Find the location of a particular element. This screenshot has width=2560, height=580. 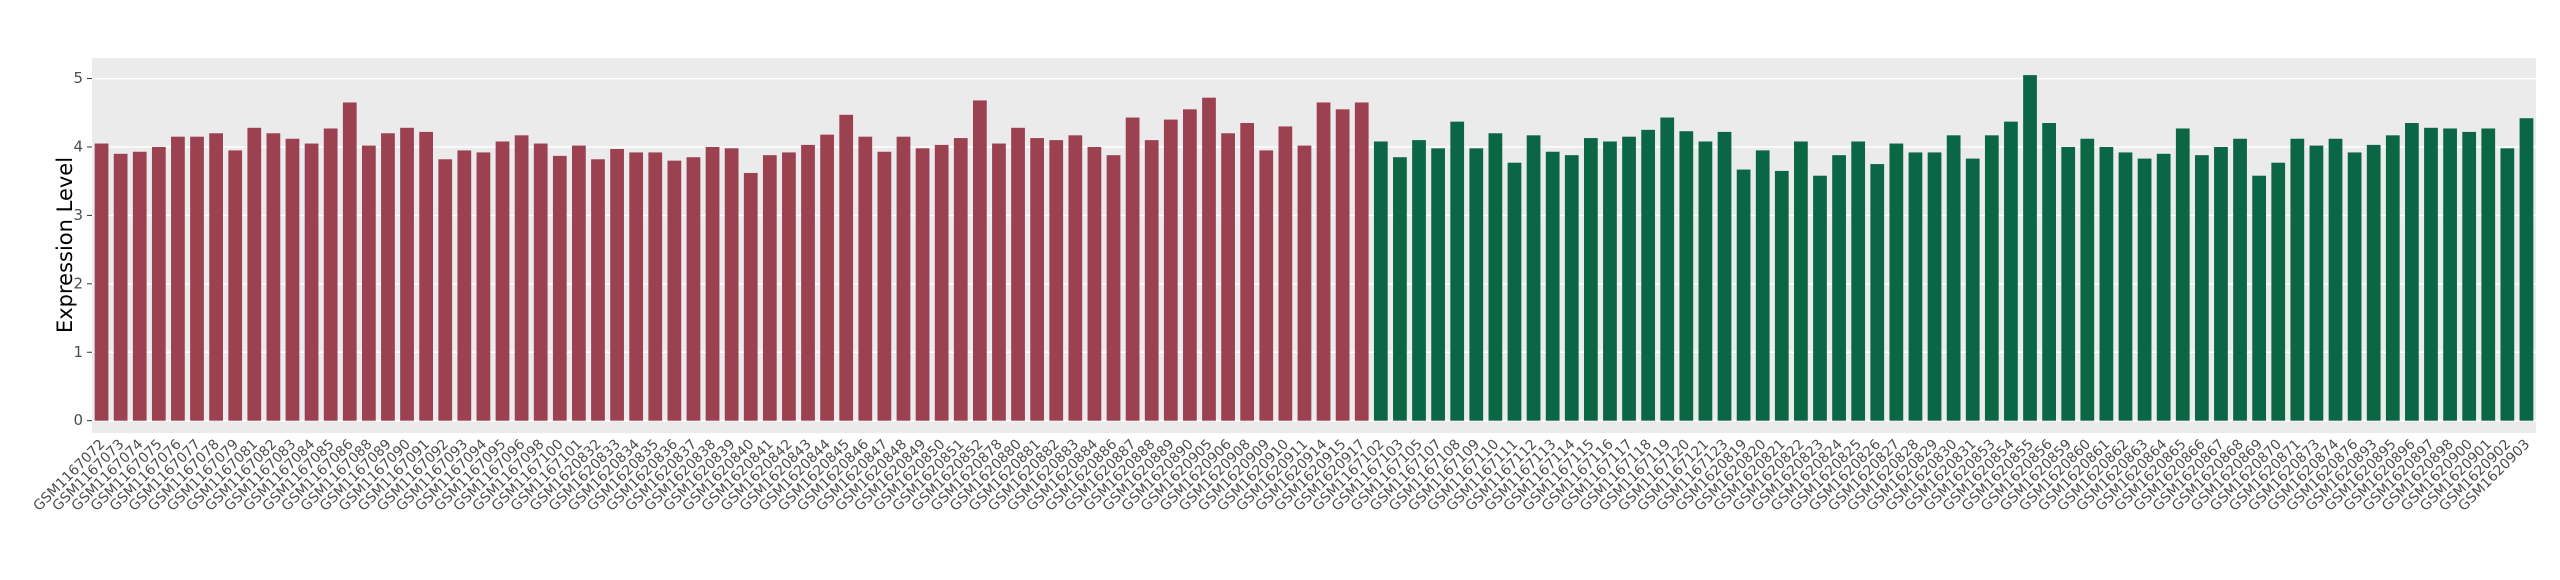

y-tick-label: 5 is located at coordinates (78, 78).